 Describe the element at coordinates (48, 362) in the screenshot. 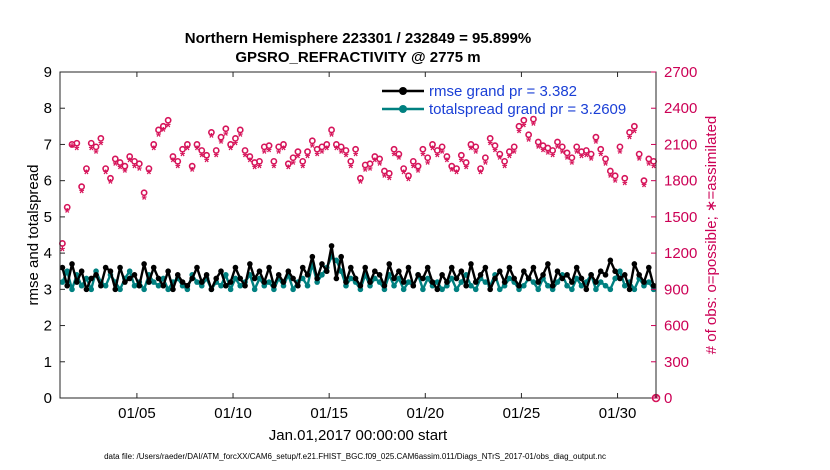

I see `left-y-tick-label: 1` at that location.